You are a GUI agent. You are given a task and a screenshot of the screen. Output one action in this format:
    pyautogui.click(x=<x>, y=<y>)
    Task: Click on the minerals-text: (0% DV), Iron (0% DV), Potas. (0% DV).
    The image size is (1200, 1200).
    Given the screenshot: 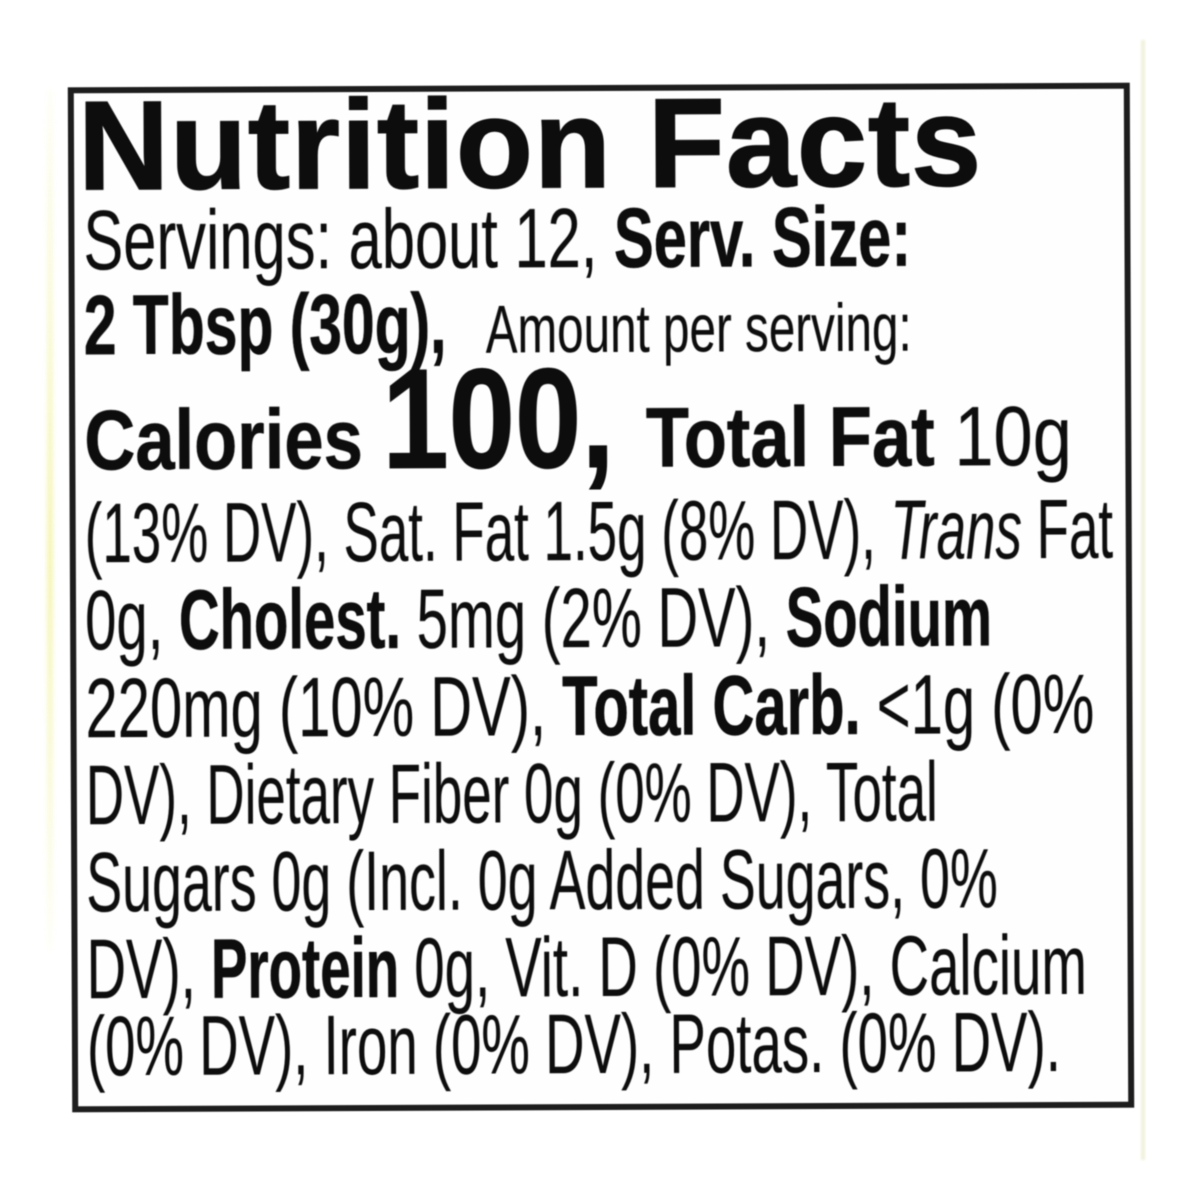 What is the action you would take?
    pyautogui.click(x=574, y=1044)
    